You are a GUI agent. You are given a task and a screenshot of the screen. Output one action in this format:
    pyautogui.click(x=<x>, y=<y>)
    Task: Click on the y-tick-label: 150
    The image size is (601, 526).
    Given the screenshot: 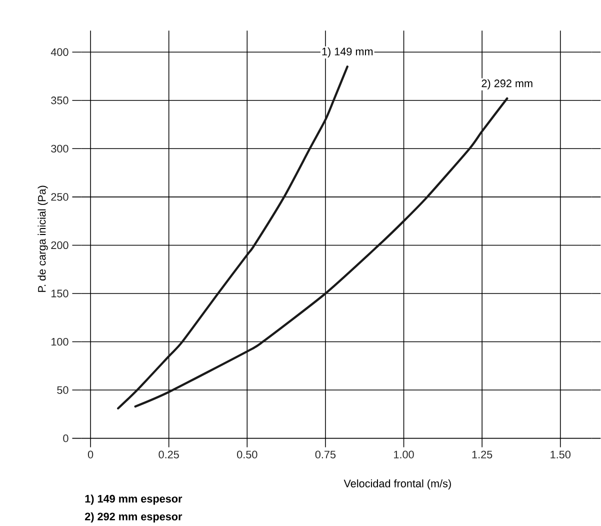 What is the action you would take?
    pyautogui.click(x=59, y=293)
    